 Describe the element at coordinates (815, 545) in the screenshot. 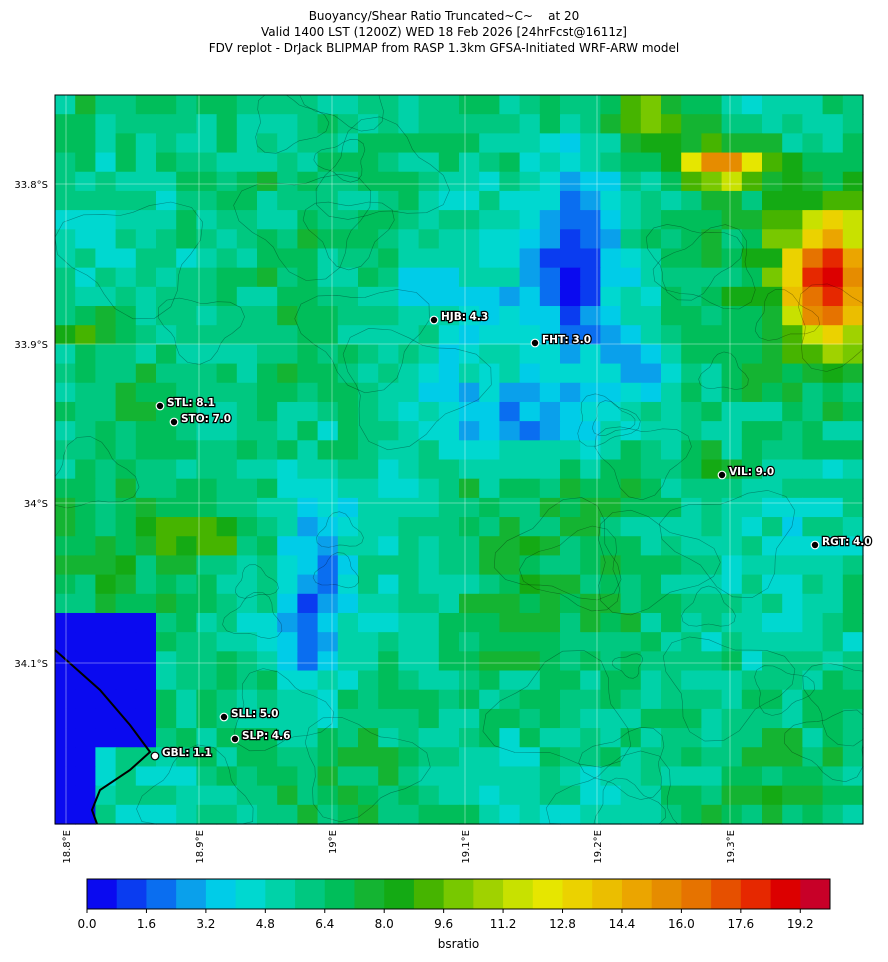

I see `station-marker` at that location.